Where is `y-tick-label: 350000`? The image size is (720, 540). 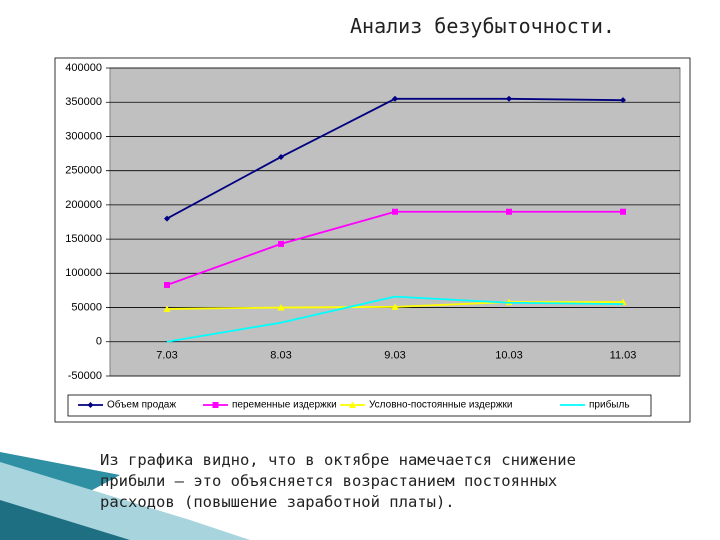 y-tick-label: 350000 is located at coordinates (83, 102).